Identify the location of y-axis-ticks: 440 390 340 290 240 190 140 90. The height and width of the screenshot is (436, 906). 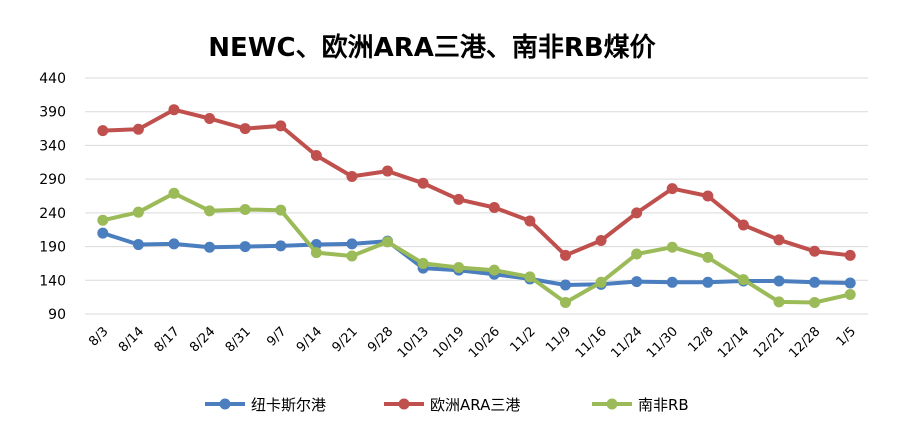
(52, 197).